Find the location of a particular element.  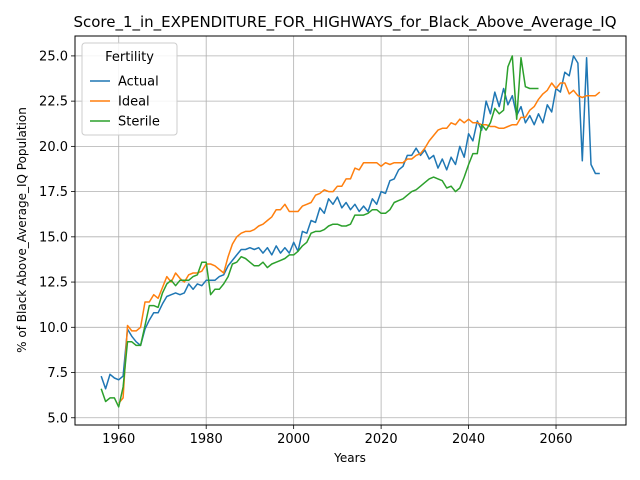

legend-title: Fertility is located at coordinates (129, 57).